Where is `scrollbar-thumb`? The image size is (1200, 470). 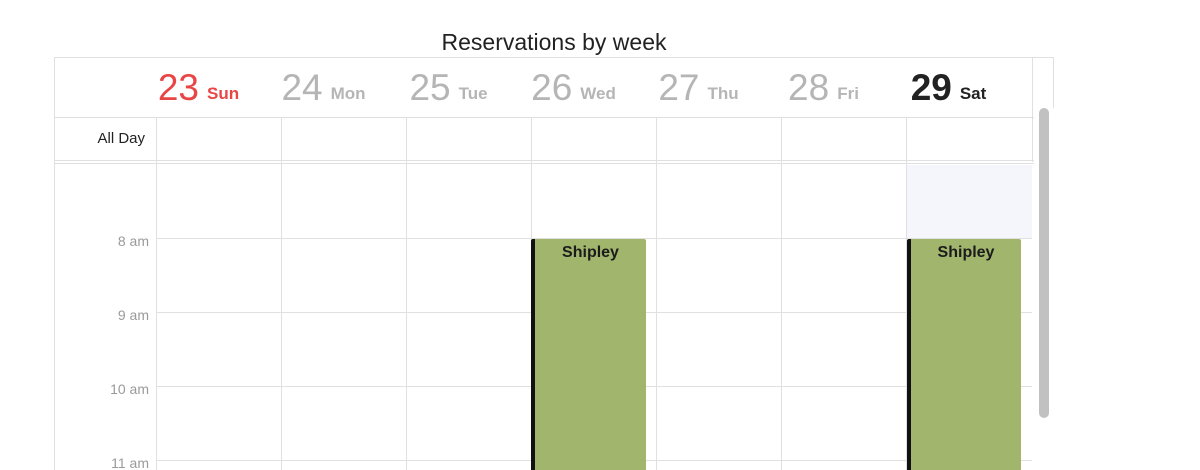
scrollbar-thumb is located at coordinates (1044, 263).